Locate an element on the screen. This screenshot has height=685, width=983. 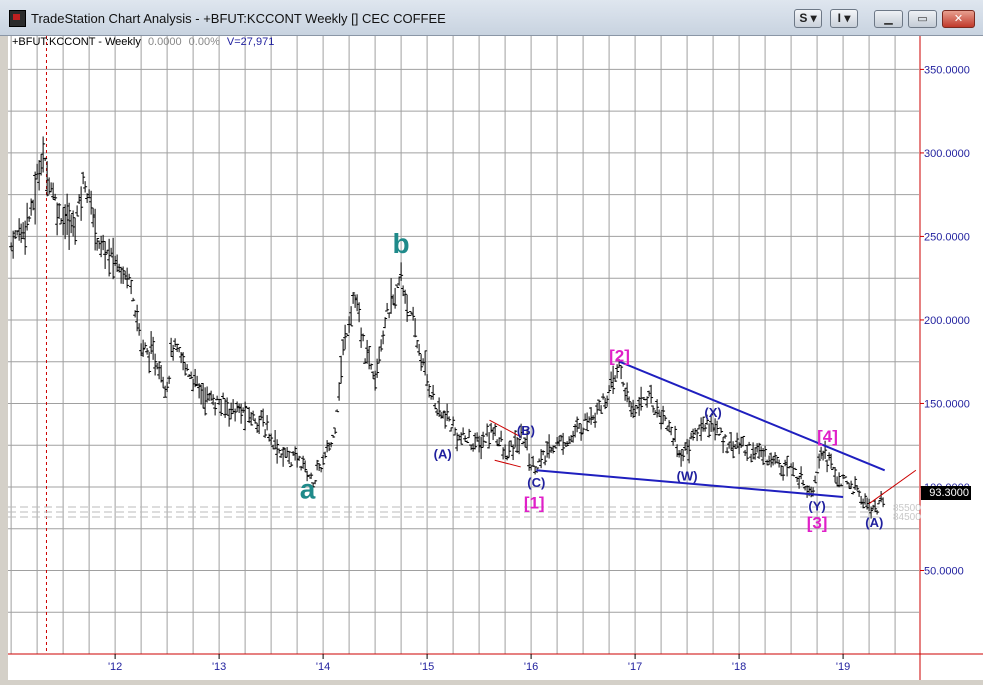
i-menu-button: I ▾ is located at coordinates (844, 18).